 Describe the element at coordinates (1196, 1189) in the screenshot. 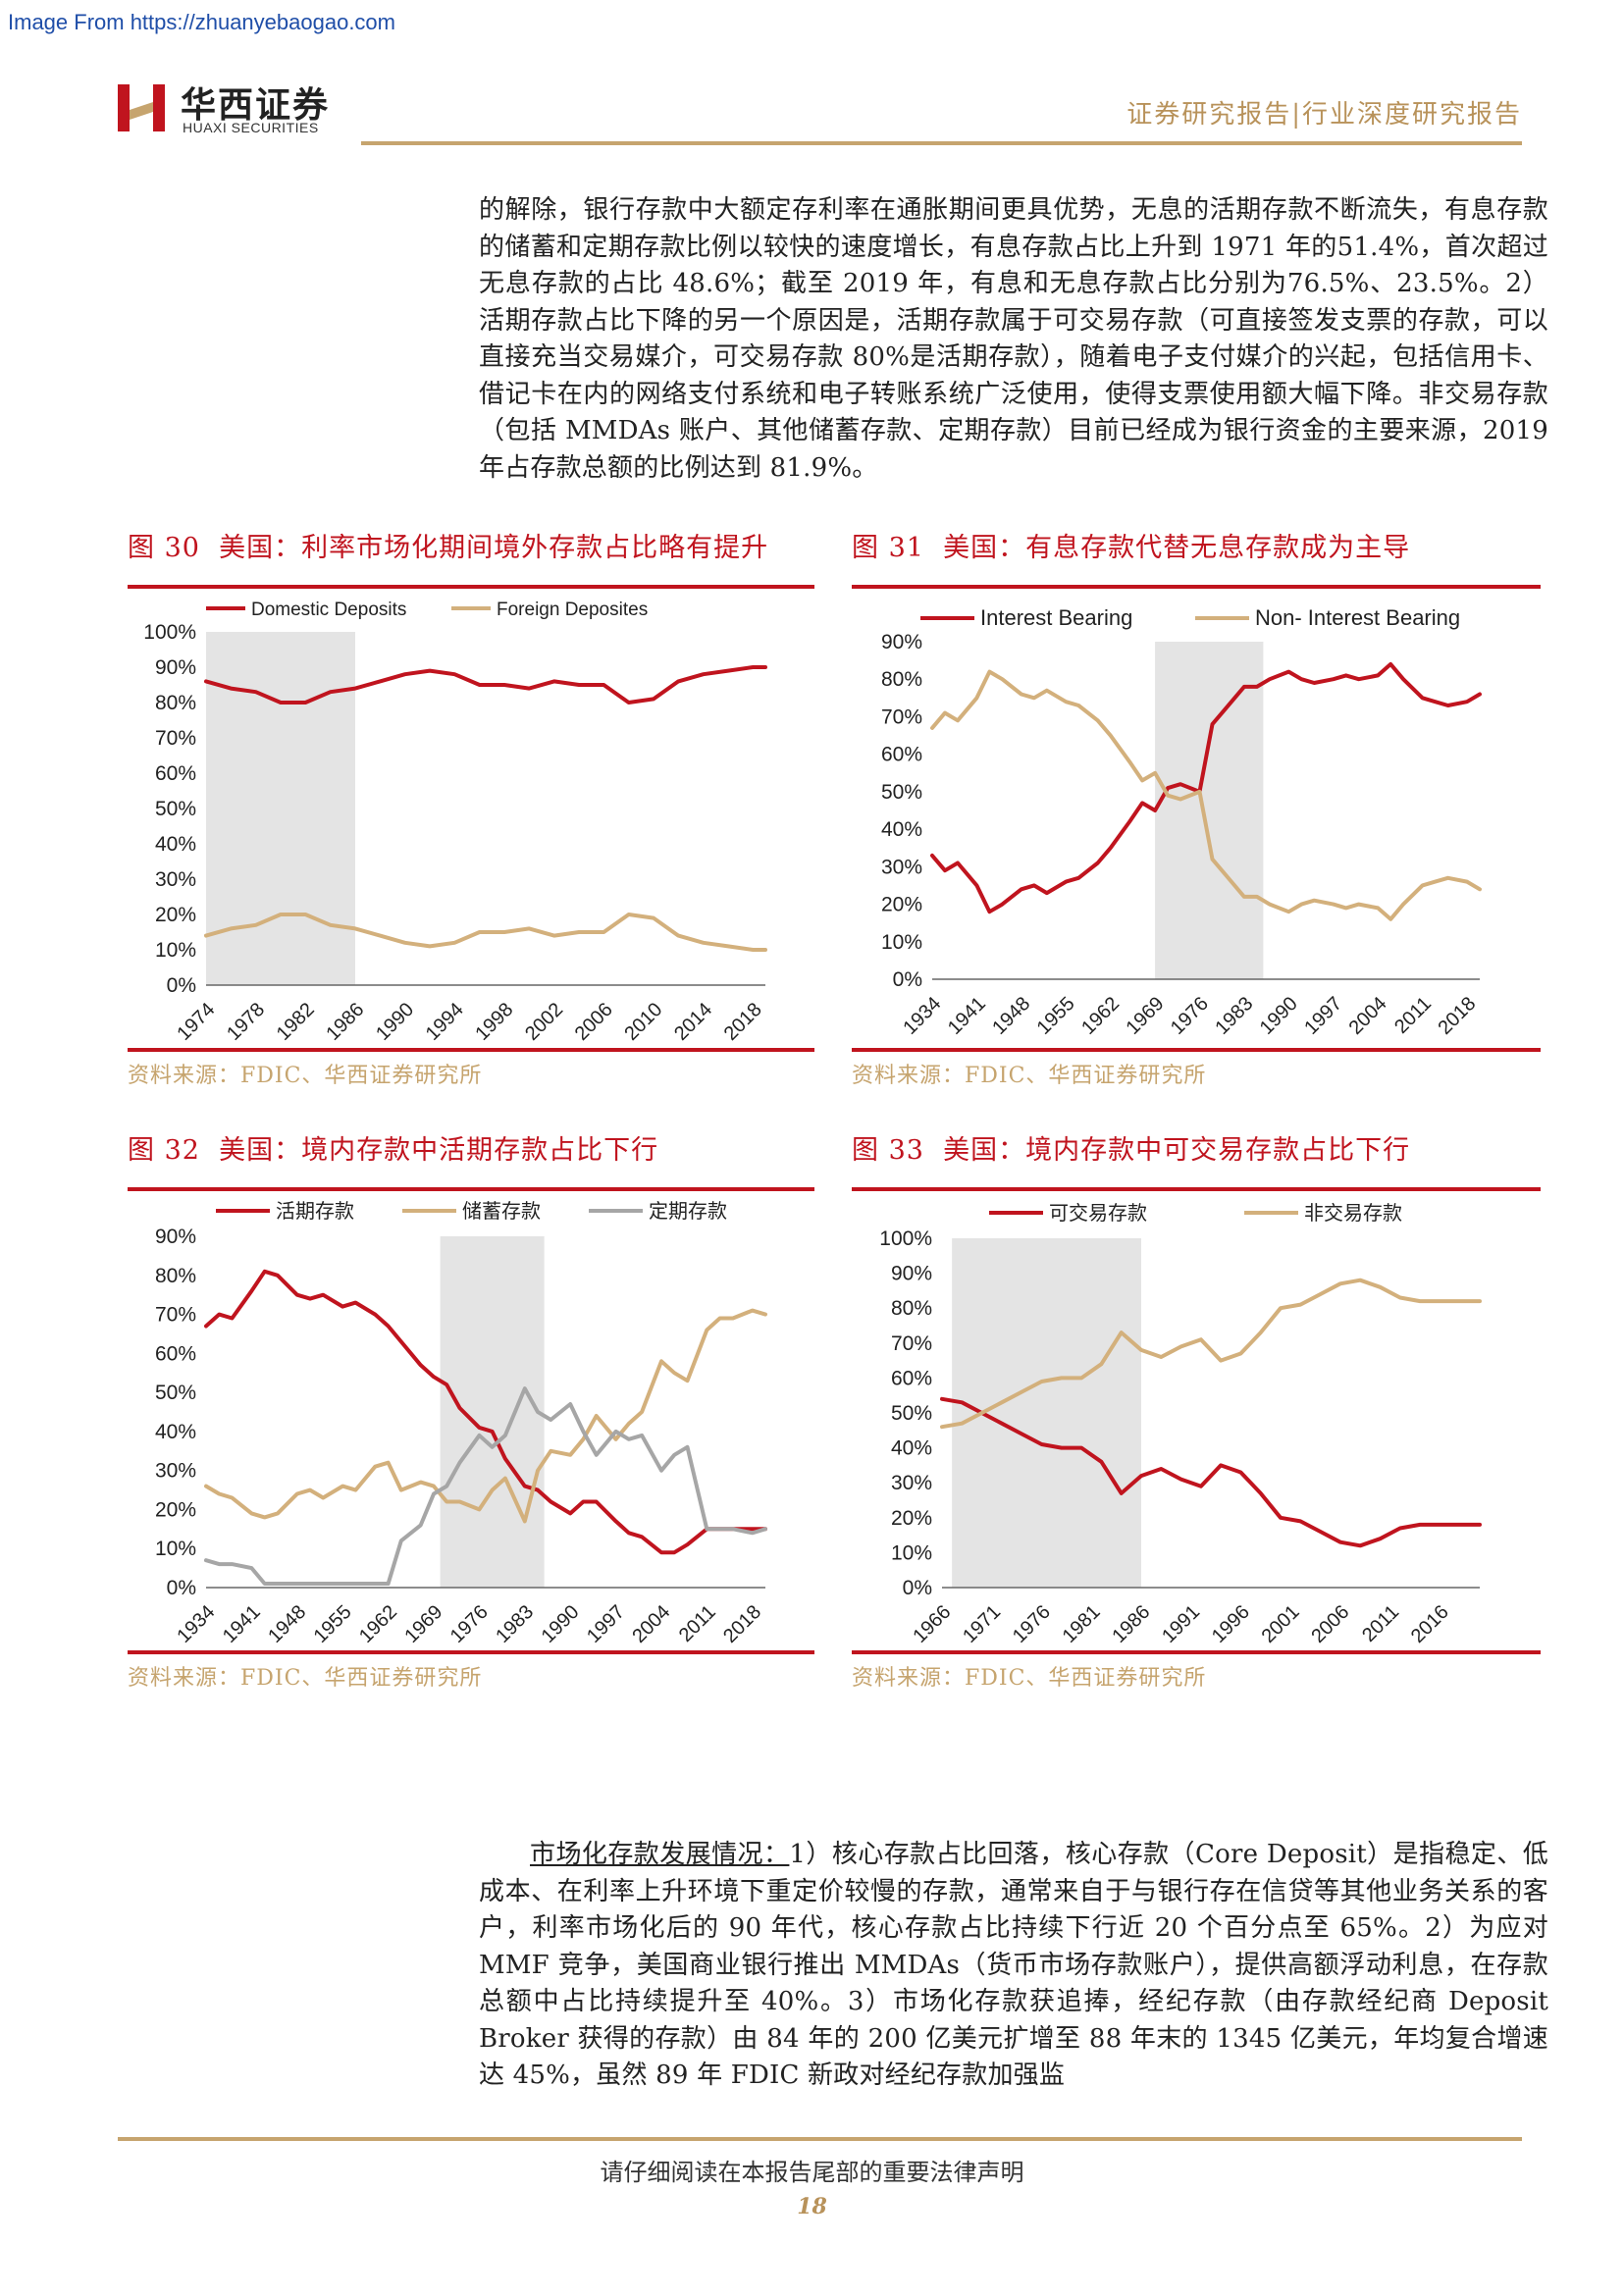

I see `figure-33-top-rule` at that location.